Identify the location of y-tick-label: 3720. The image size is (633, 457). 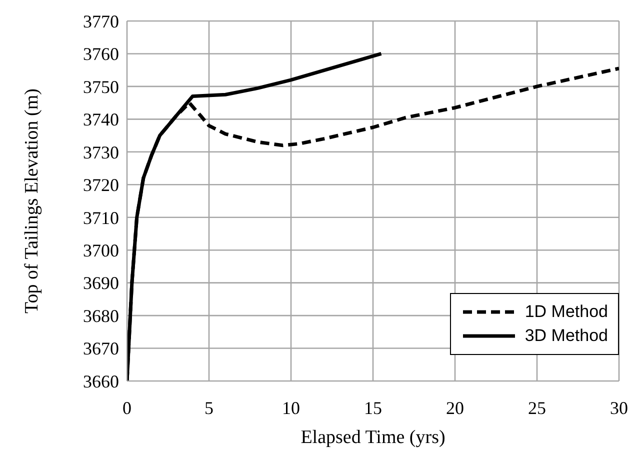
(101, 185).